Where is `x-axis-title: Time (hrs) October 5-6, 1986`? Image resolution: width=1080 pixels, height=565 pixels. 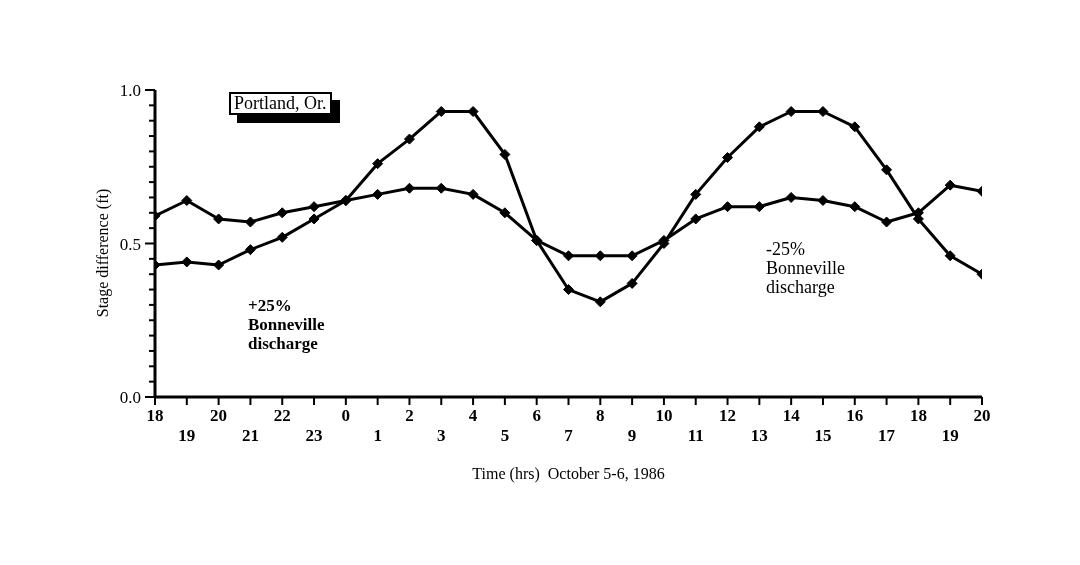
x-axis-title: Time (hrs) October 5-6, 1986 is located at coordinates (568, 474).